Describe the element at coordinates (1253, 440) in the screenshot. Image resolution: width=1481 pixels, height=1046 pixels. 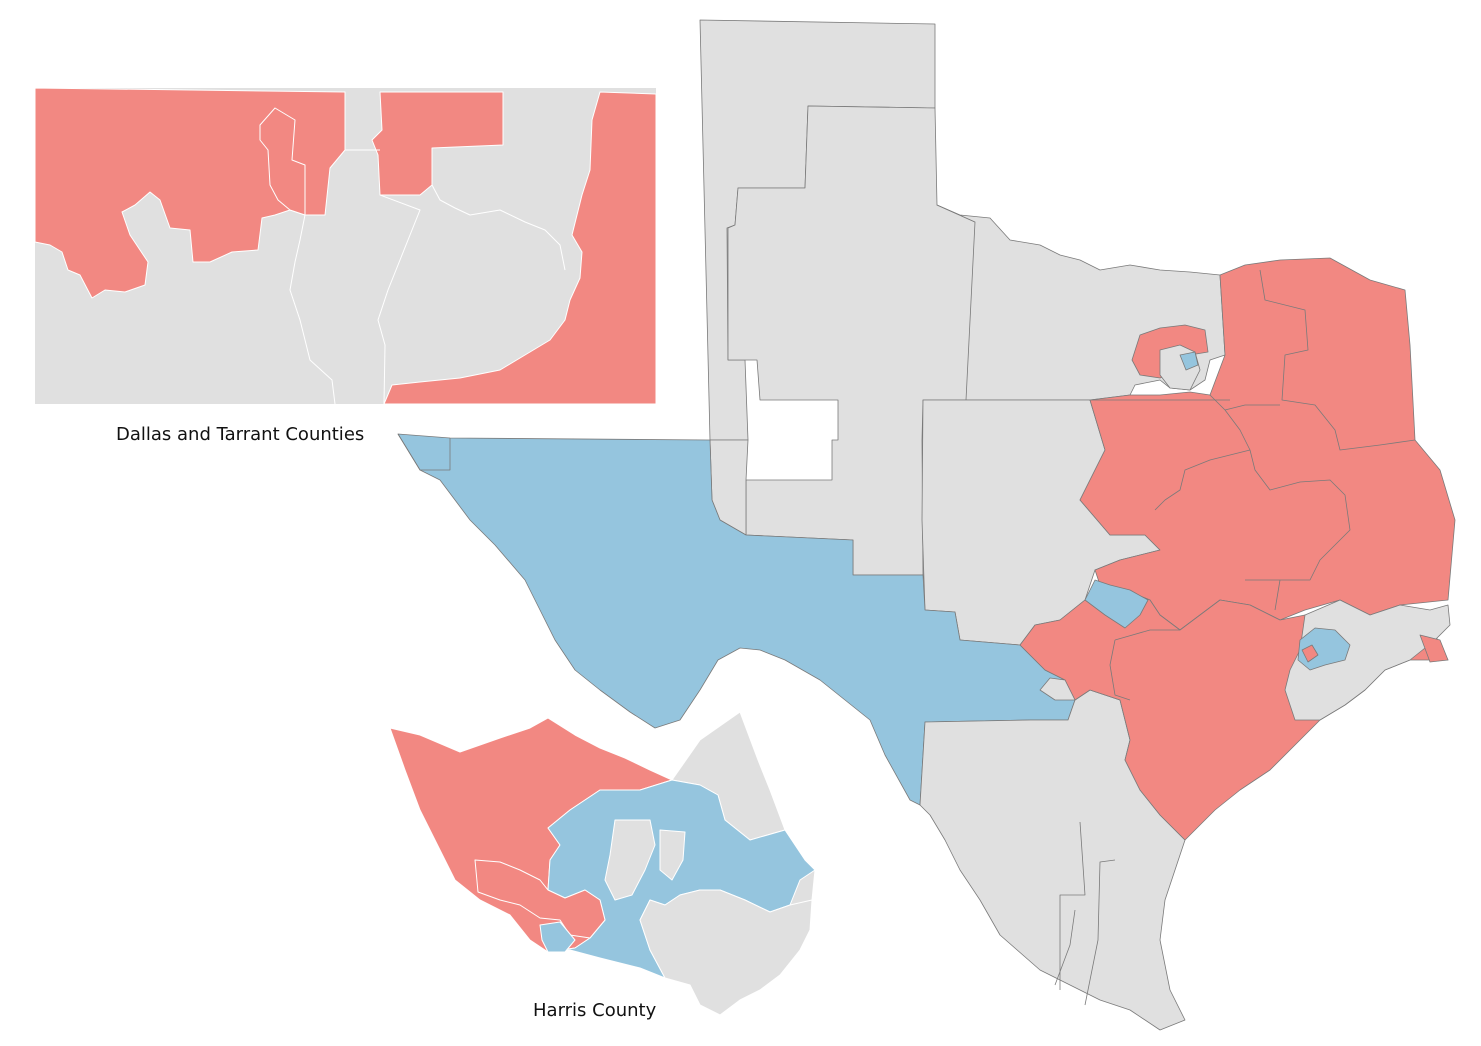
I see `ne-texas-internal-lines` at that location.